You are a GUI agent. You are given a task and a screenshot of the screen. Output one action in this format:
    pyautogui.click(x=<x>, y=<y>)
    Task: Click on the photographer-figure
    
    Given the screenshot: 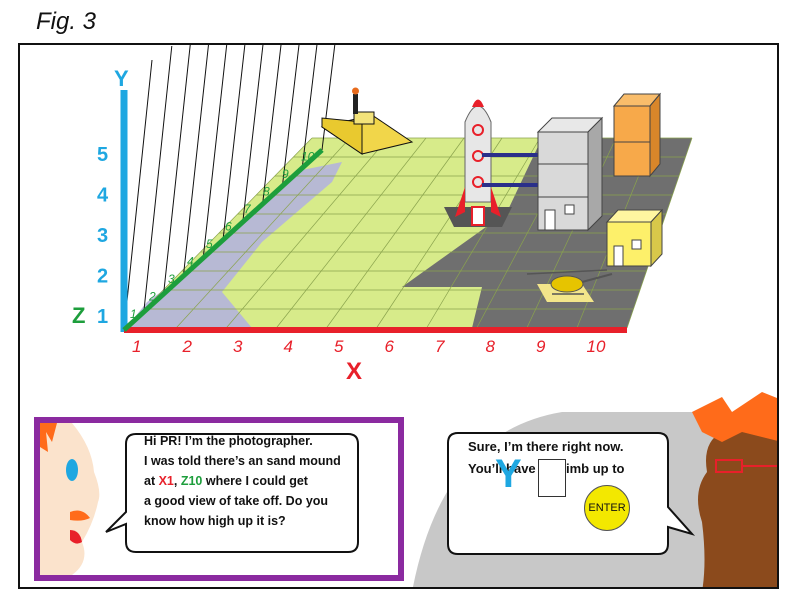 What is the action you would take?
    pyautogui.click(x=355, y=100)
    